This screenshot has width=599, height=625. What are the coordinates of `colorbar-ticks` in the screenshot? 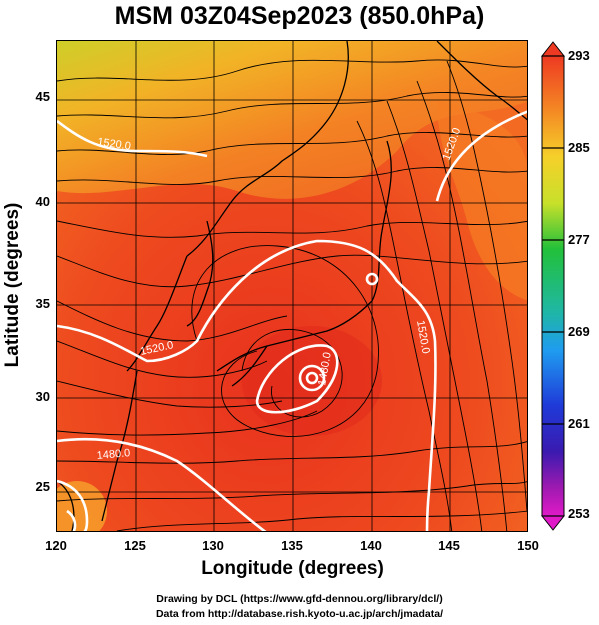 It's located at (553, 286).